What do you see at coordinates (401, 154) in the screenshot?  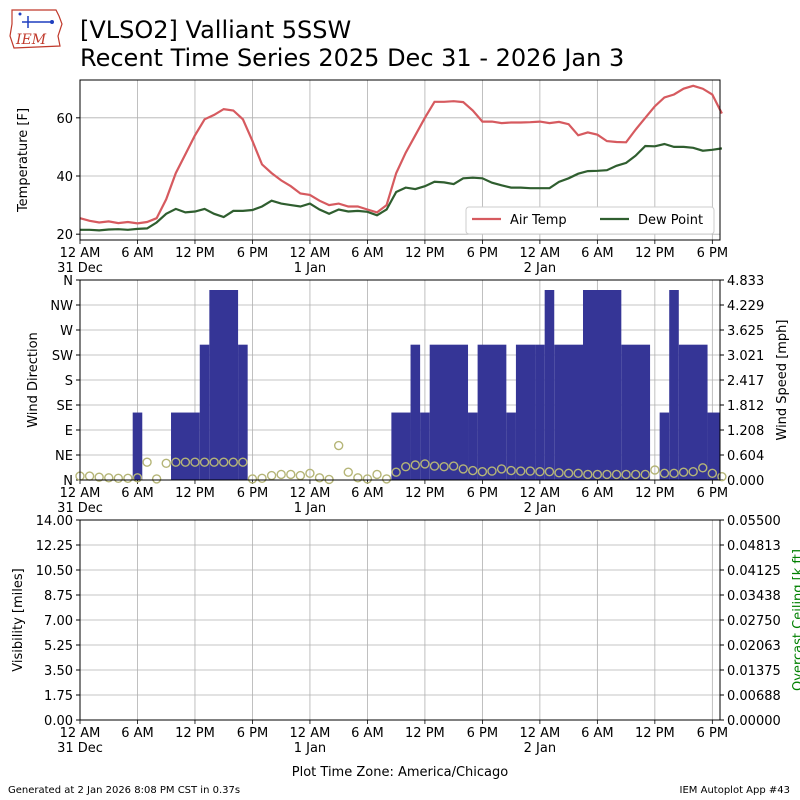 I see `series-line-air-temp` at bounding box center [401, 154].